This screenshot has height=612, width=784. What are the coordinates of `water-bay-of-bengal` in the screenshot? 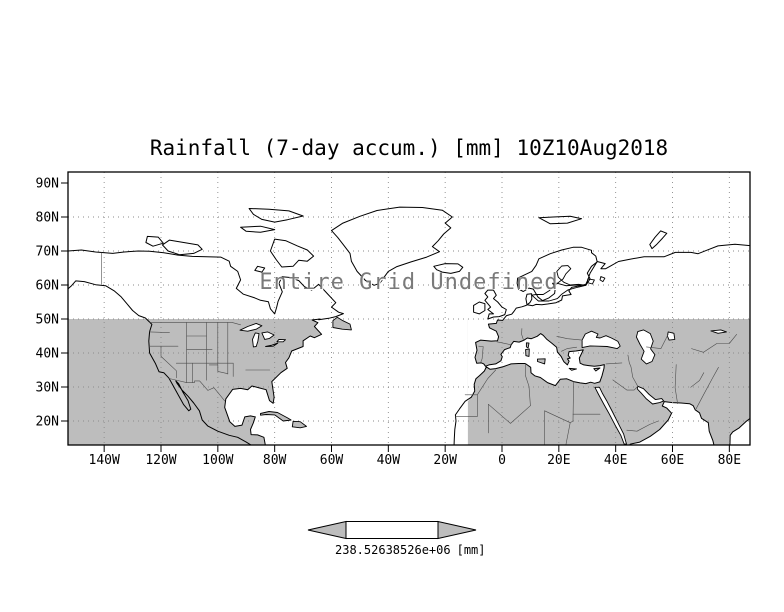 It's located at (739, 431).